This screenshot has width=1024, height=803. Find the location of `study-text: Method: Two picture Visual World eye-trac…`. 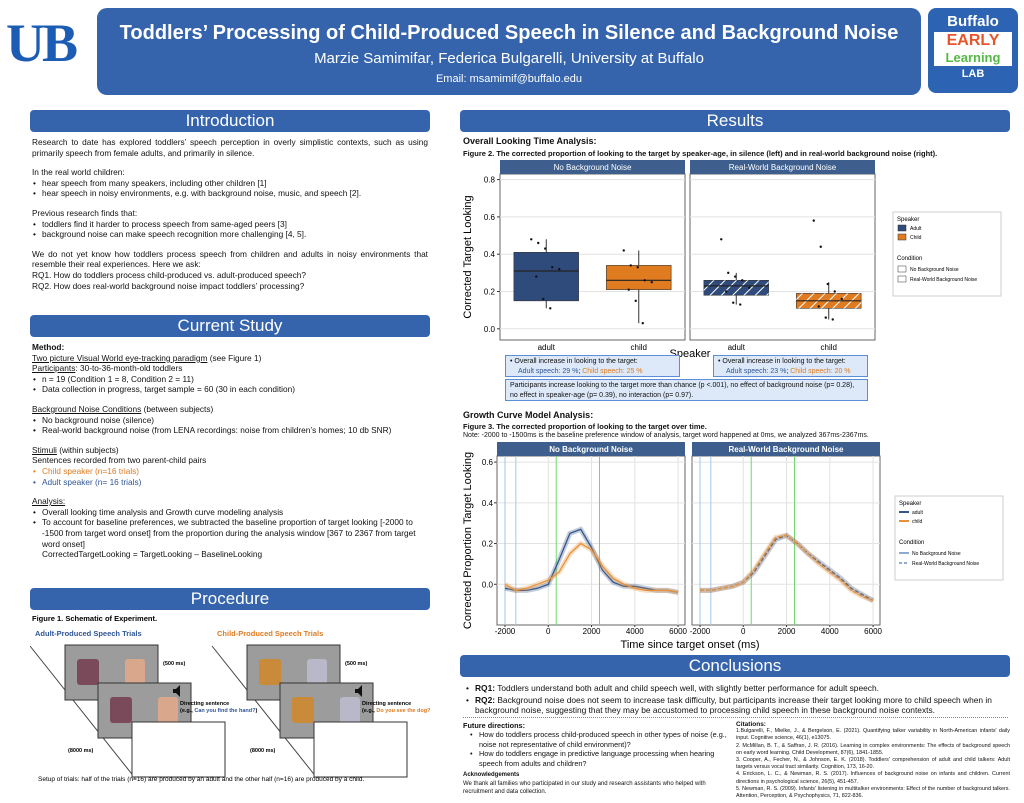

study-text: Method: Two picture Visual World eye-trac… is located at coordinates (230, 455).